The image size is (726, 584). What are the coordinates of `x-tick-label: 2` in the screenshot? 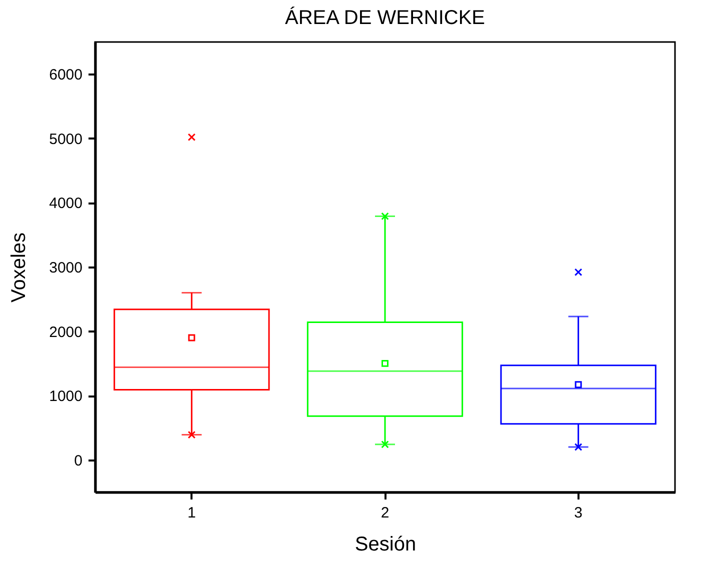 It's located at (385, 513).